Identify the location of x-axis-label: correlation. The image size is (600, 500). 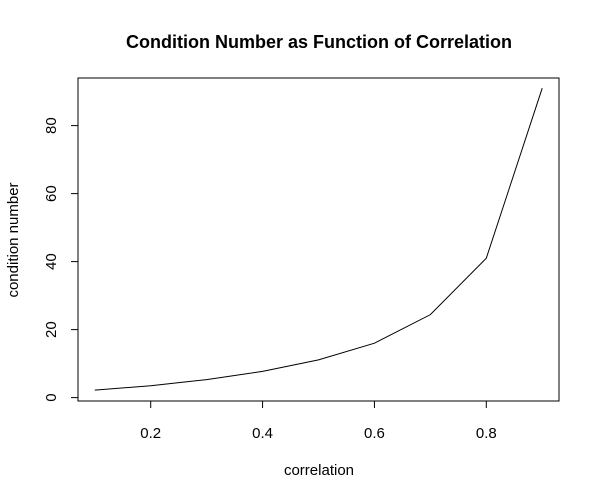
(319, 470).